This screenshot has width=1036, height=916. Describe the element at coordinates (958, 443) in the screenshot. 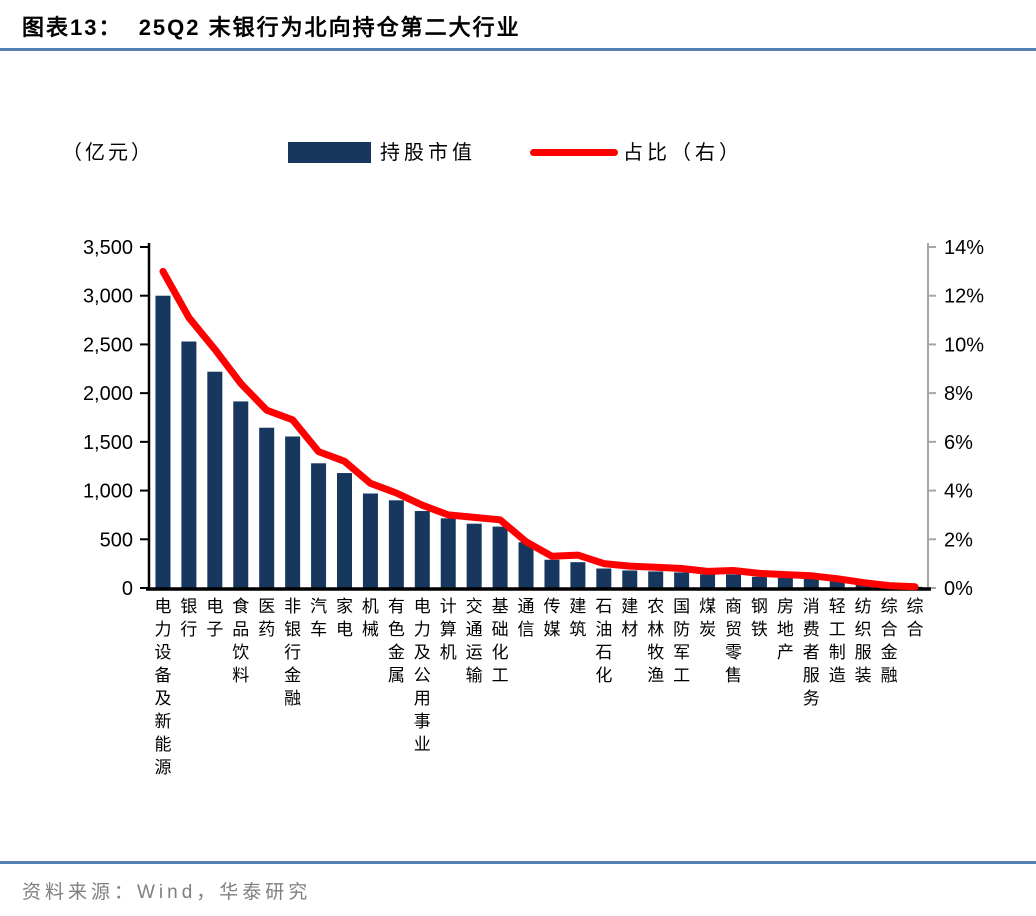

I see `right-axis-tick-label: 6%` at that location.